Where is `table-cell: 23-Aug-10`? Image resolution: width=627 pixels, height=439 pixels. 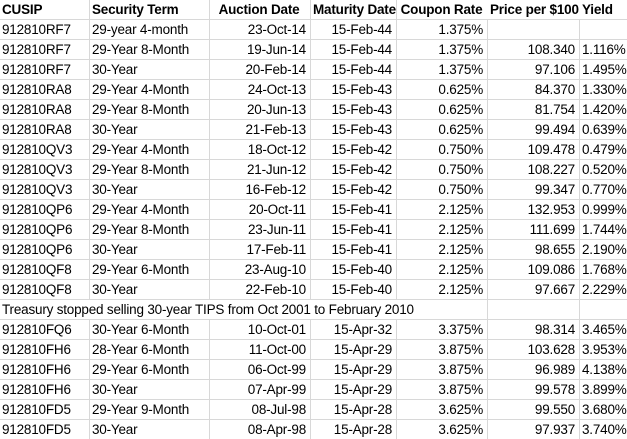 table-cell: 23-Aug-10 is located at coordinates (260, 270).